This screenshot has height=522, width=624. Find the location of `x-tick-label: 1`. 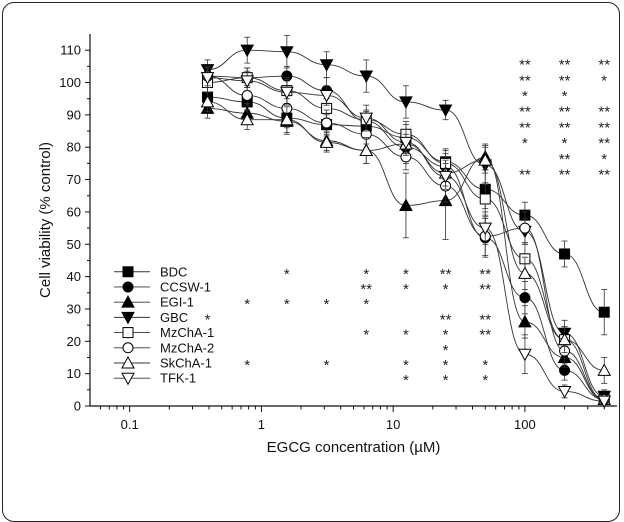

x-tick-label: 1 is located at coordinates (261, 424).